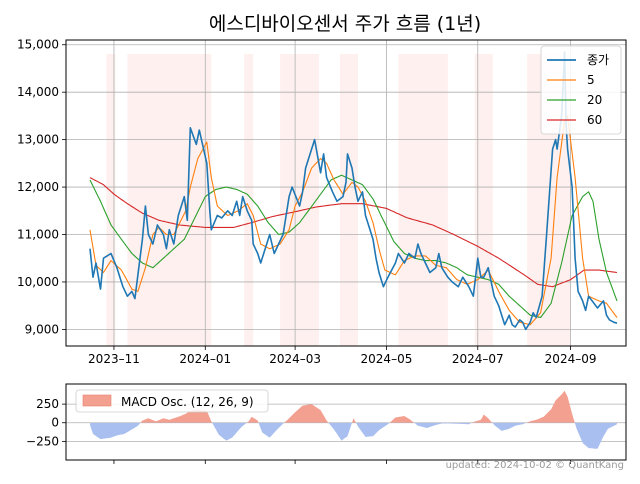 The width and height of the screenshot is (640, 484). What do you see at coordinates (46, 422) in the screenshot?
I see `macd-y-ticks: 250 0 −250` at bounding box center [46, 422].